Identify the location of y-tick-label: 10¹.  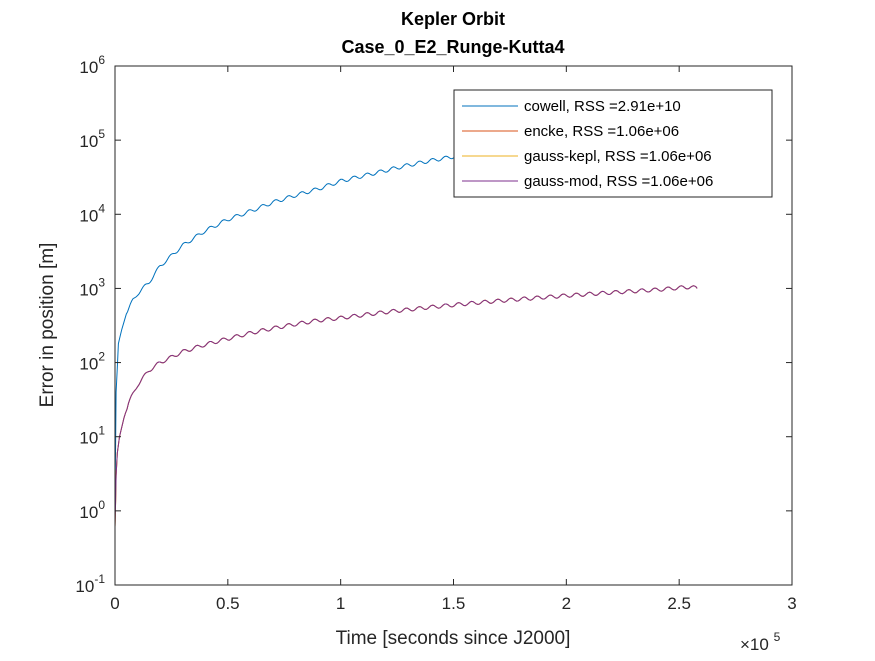
(92, 436).